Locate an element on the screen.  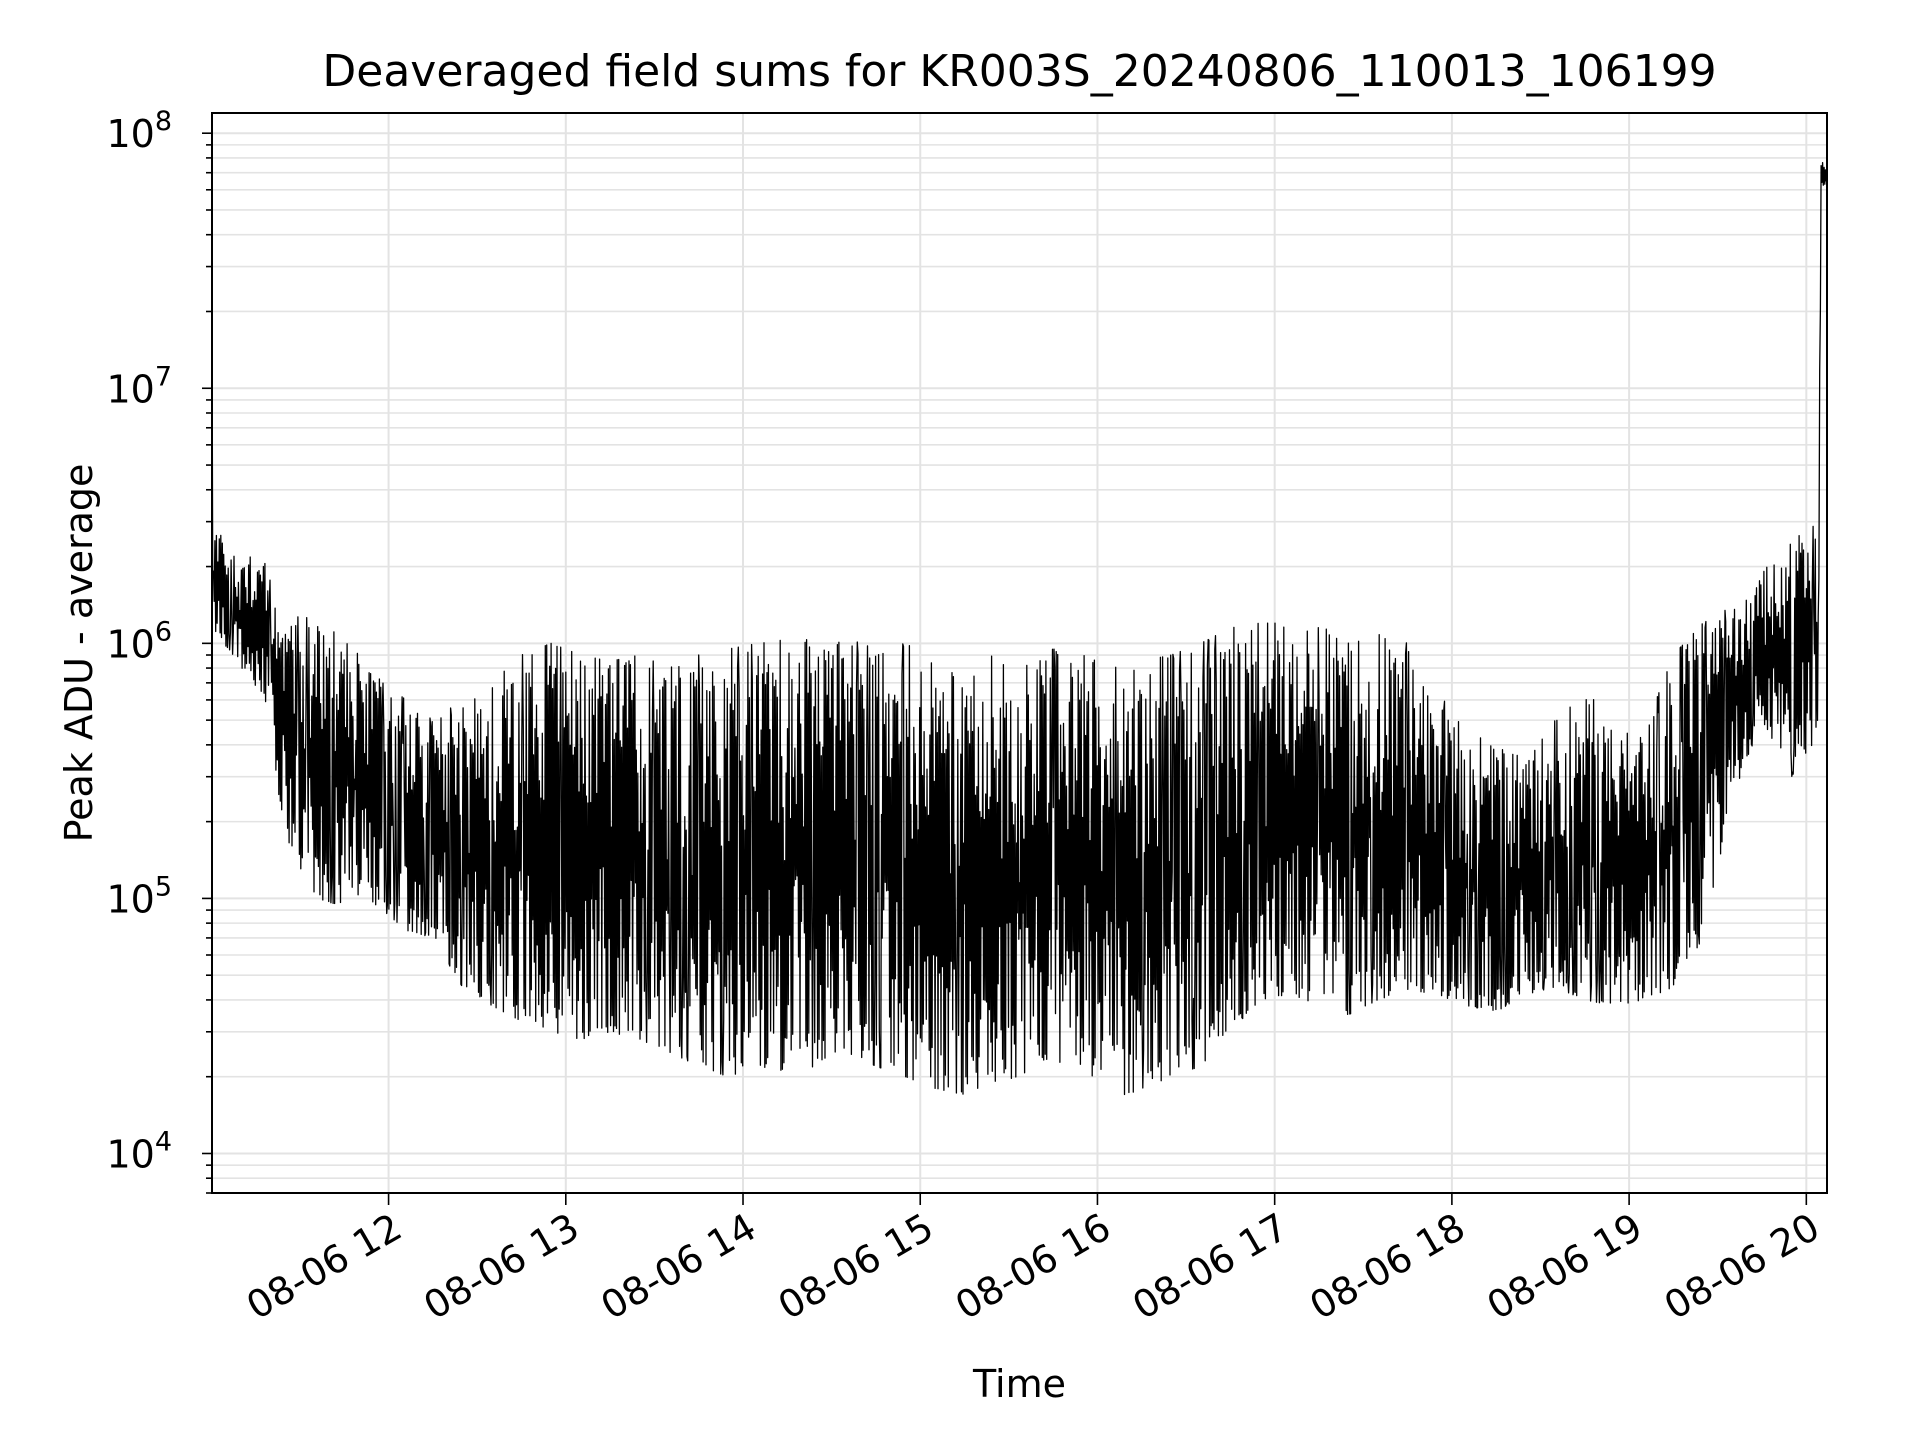
y-tick-label: 107 is located at coordinates (139, 386).